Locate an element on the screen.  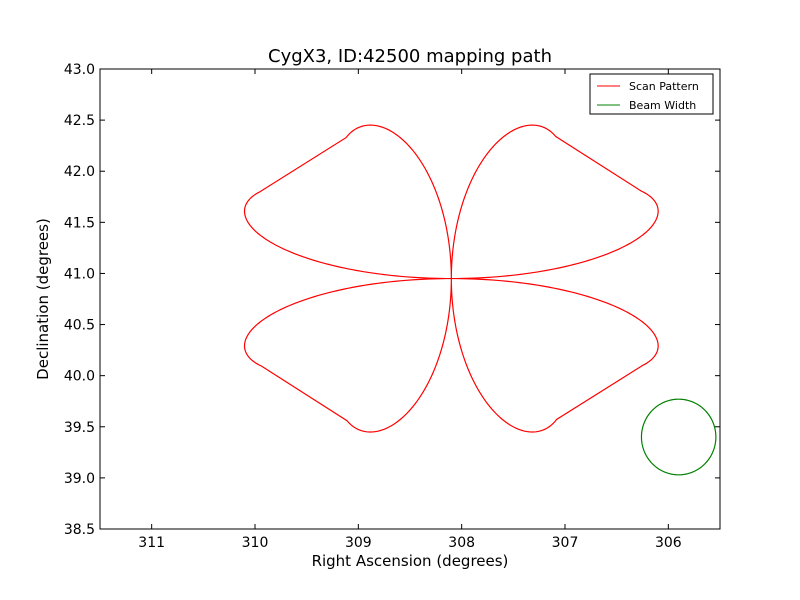
x-tick-label: 310 is located at coordinates (255, 543).